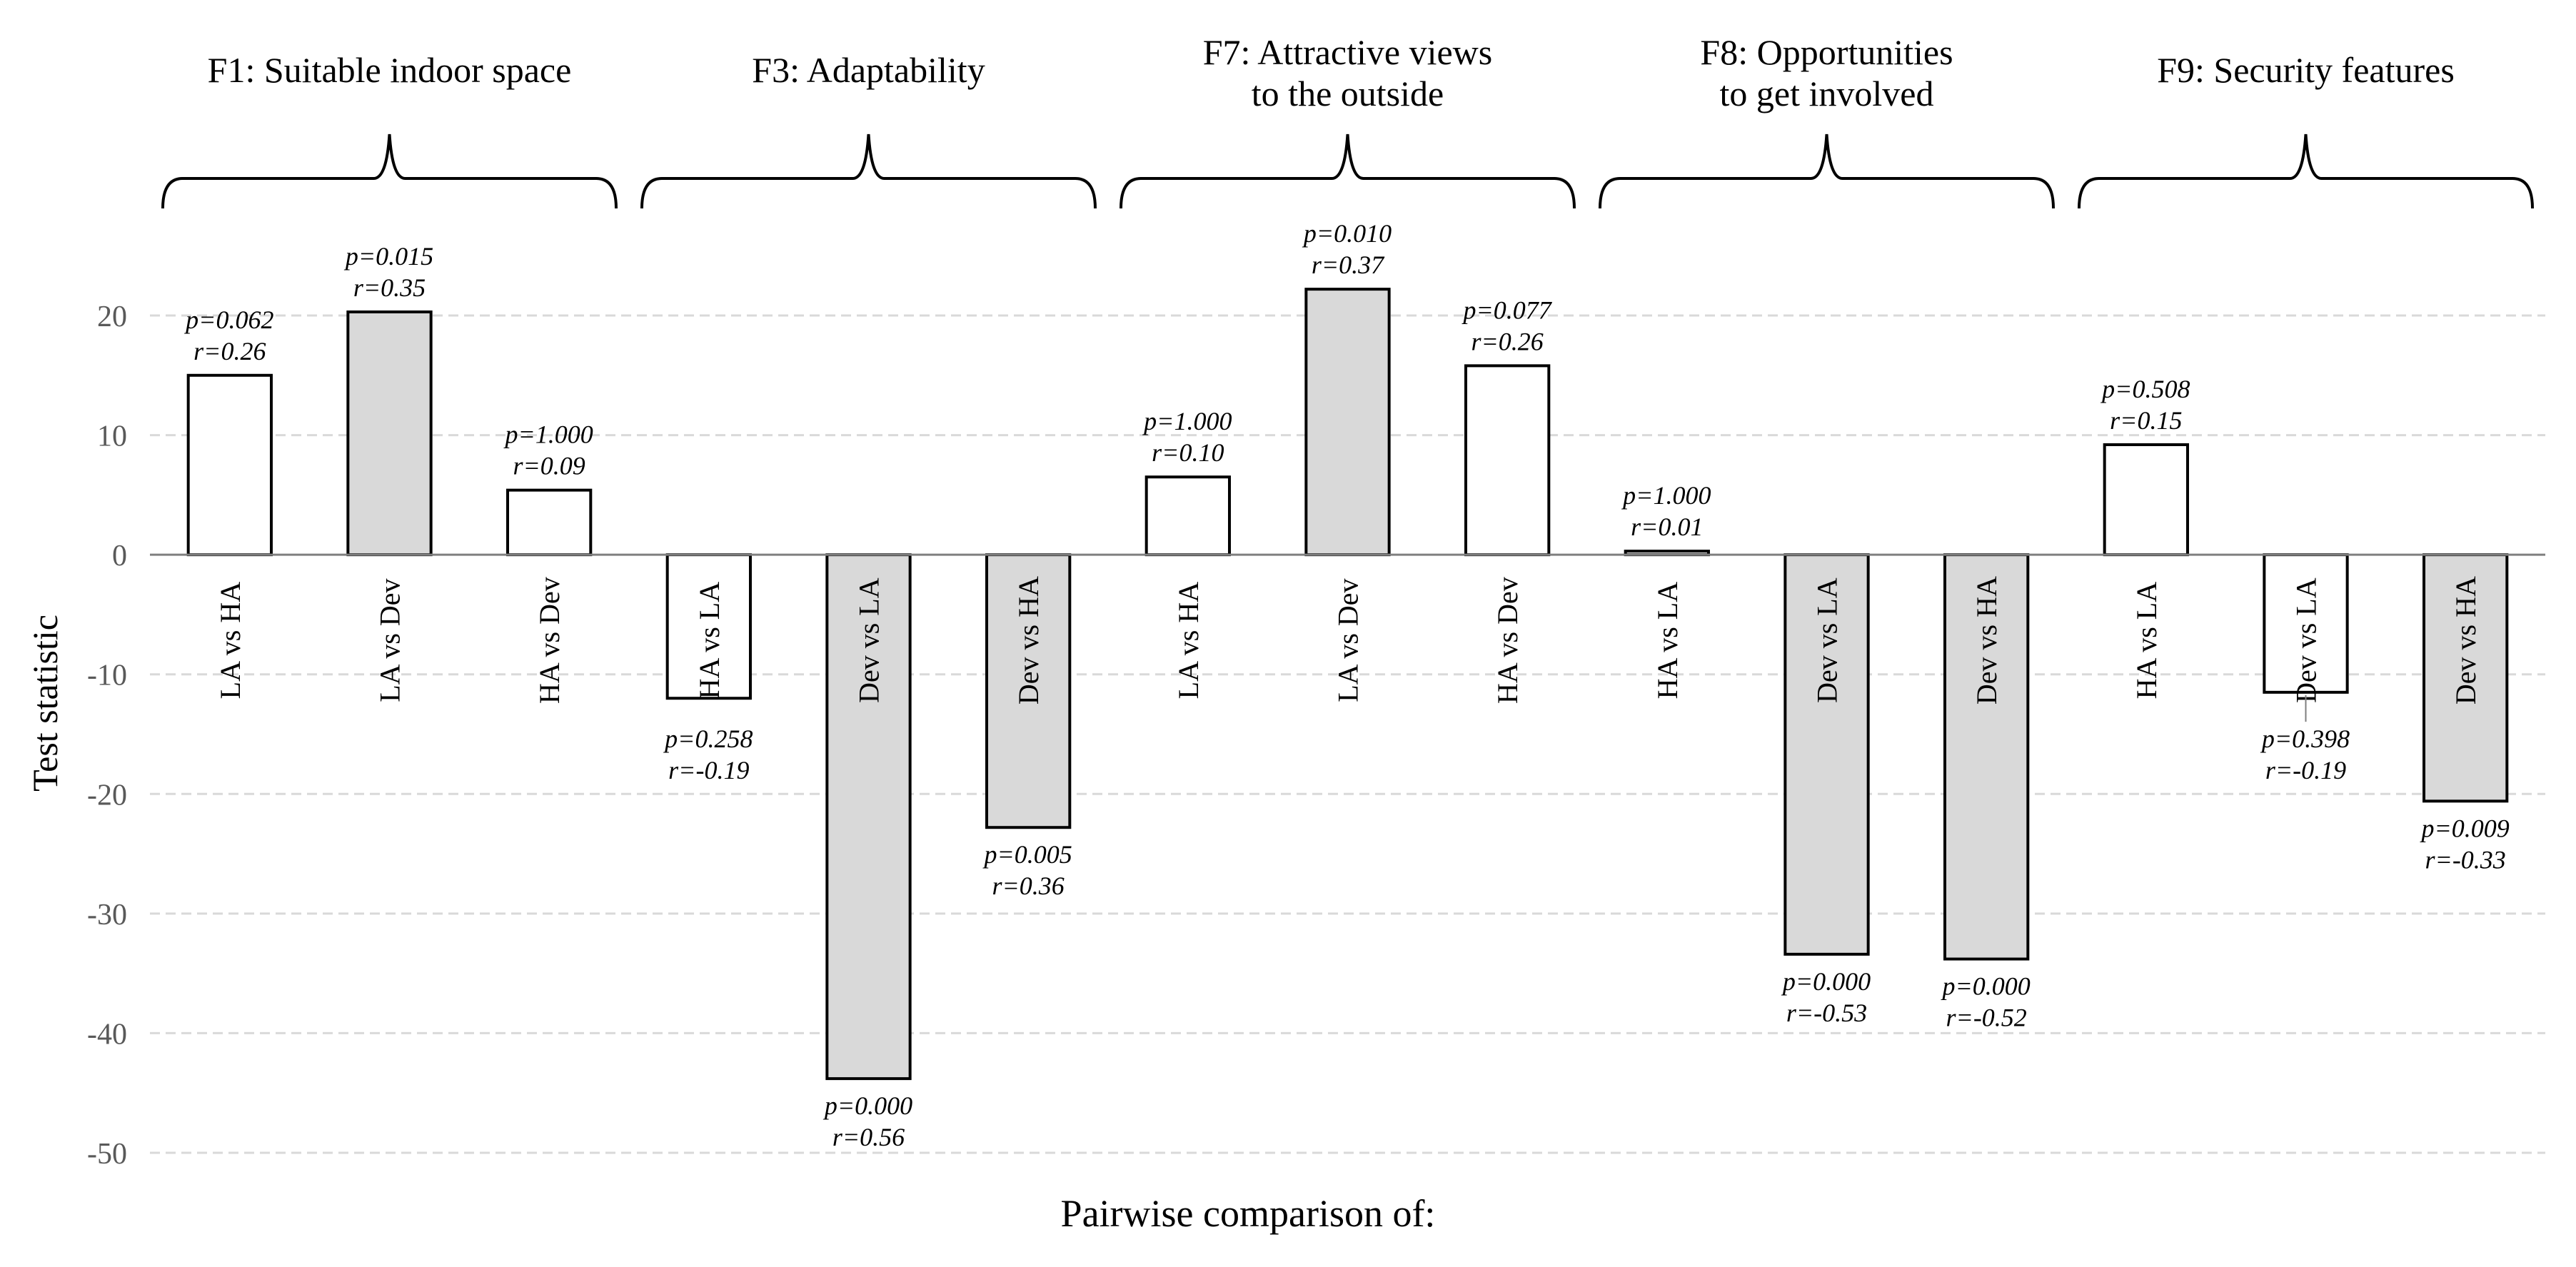  I want to click on p-value-label: p=0.508, so click(2145, 389).